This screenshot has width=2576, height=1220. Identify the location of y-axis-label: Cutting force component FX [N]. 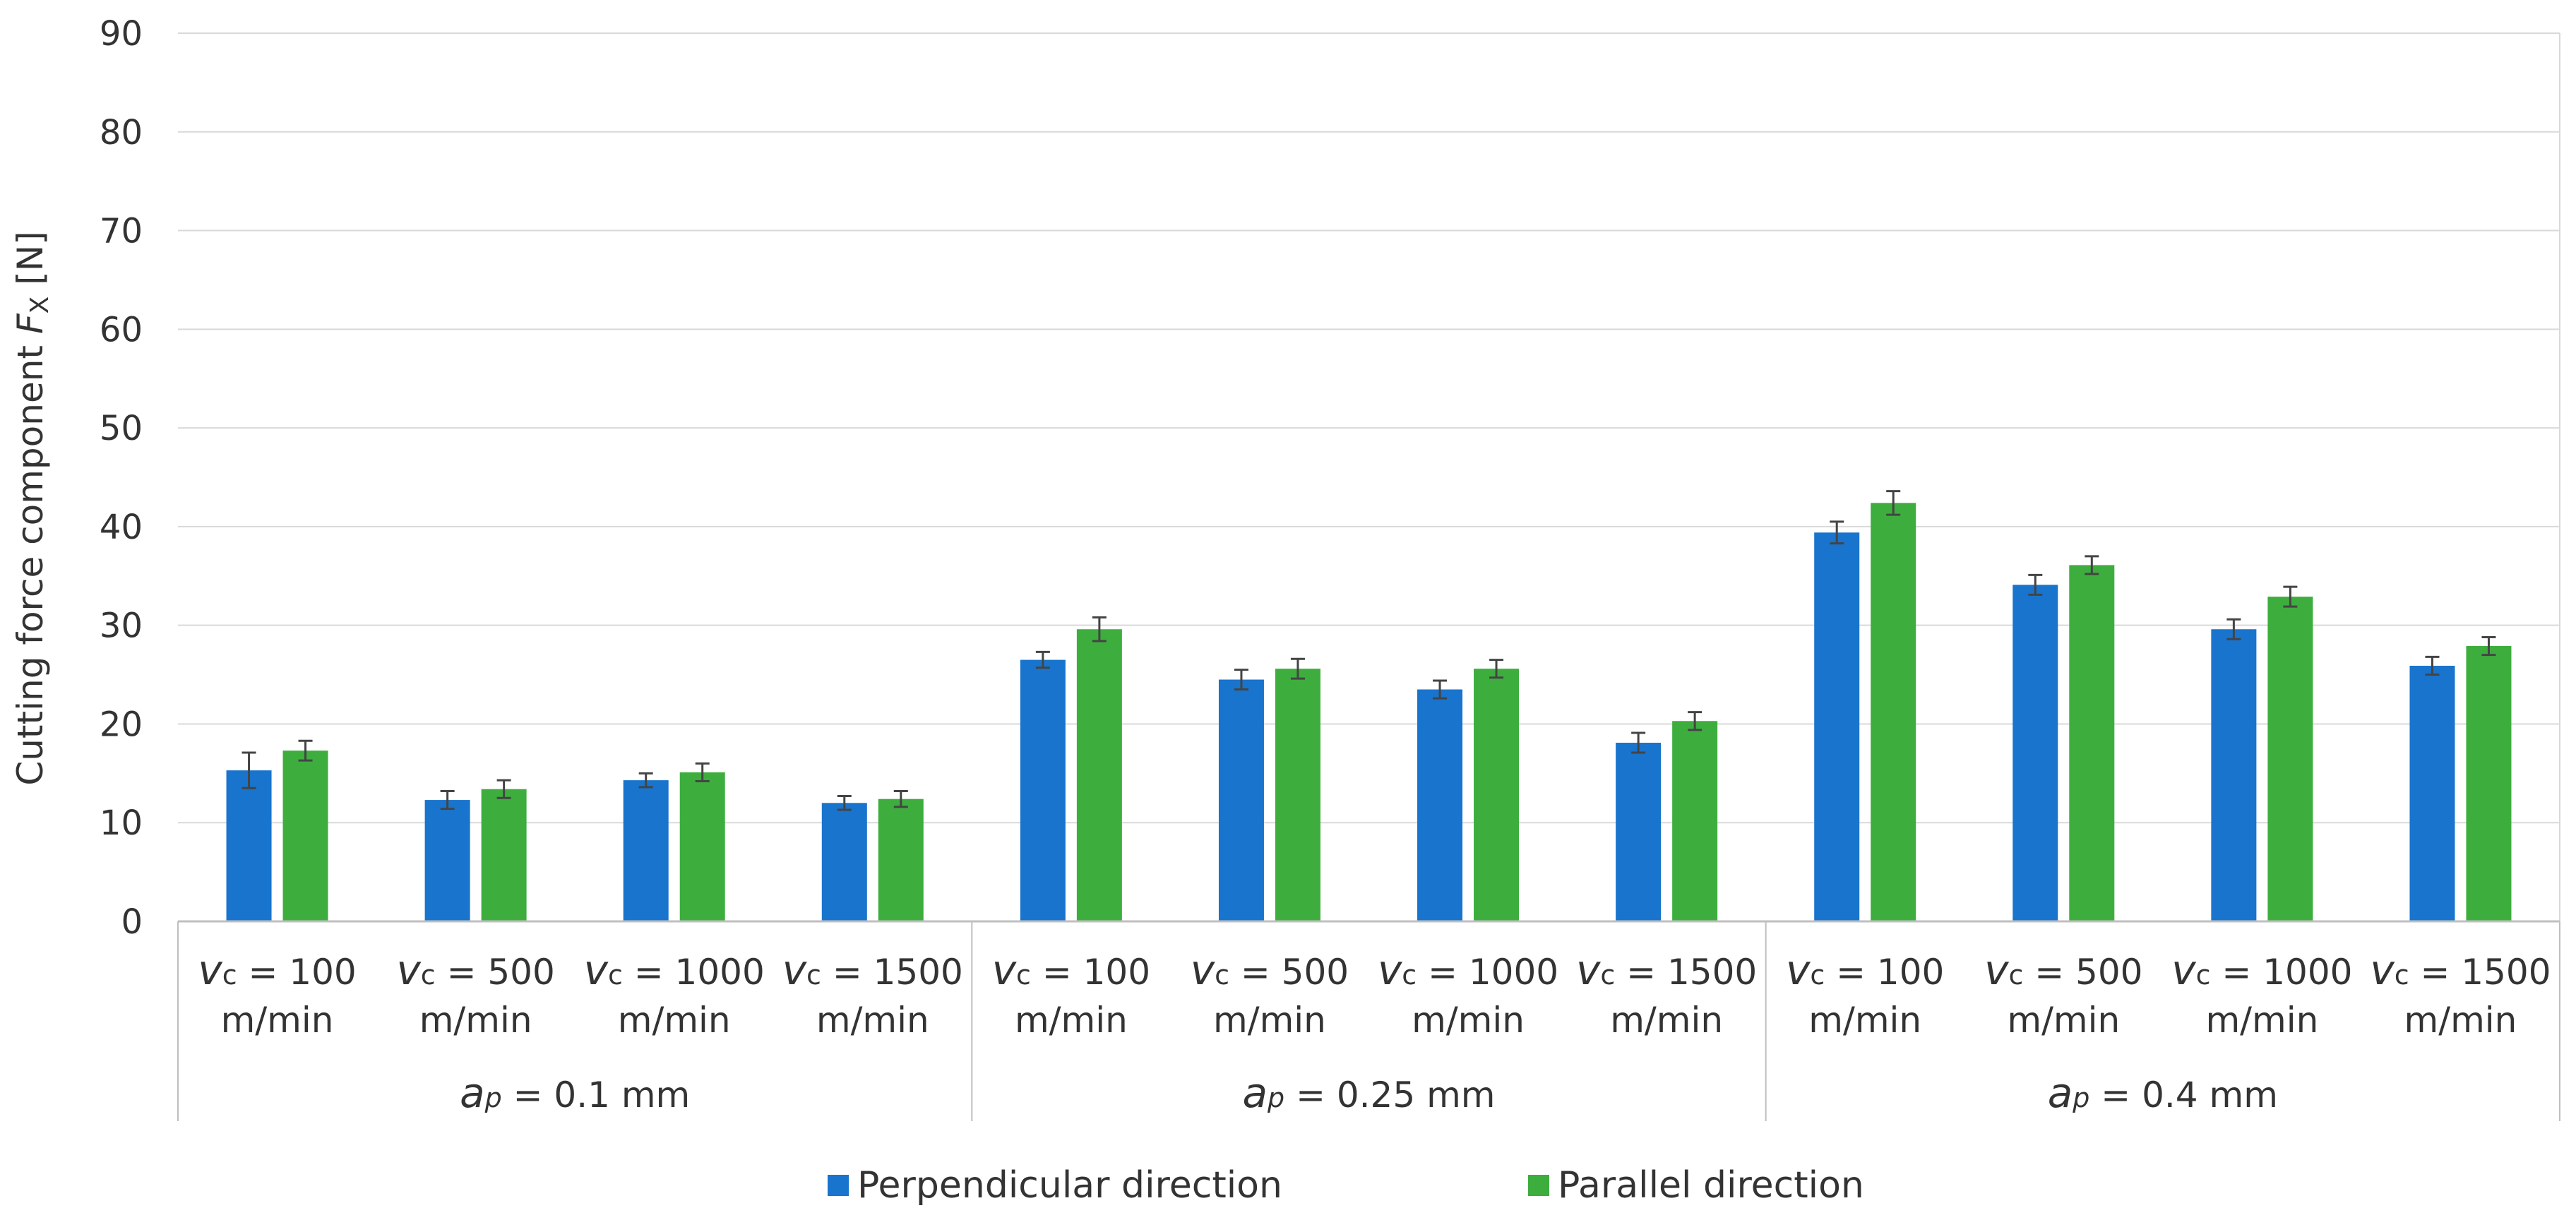
(32, 508).